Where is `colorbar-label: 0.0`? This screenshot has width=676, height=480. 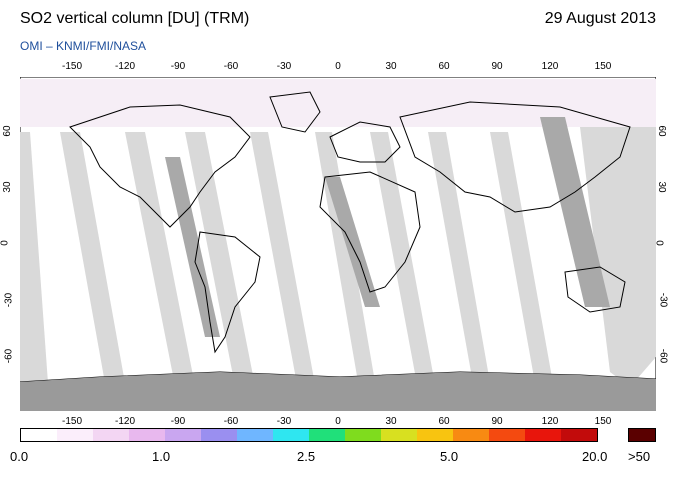
colorbar-label: 0.0 is located at coordinates (19, 456).